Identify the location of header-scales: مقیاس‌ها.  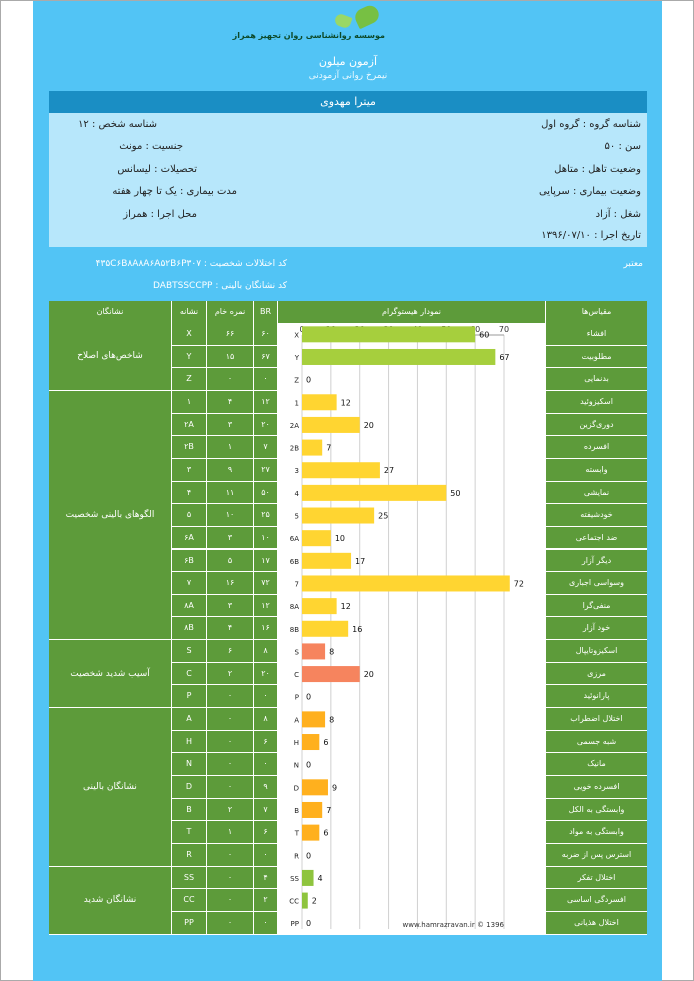
(596, 312).